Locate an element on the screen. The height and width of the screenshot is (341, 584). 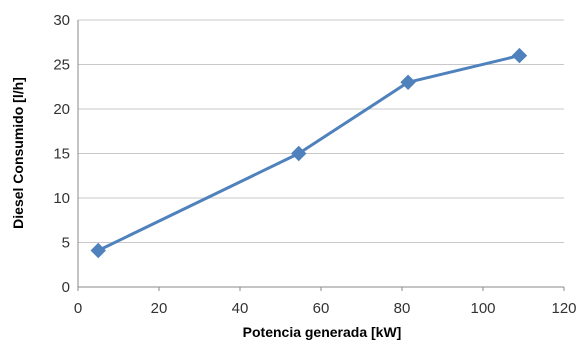
x-tick-label: 20 is located at coordinates (159, 308).